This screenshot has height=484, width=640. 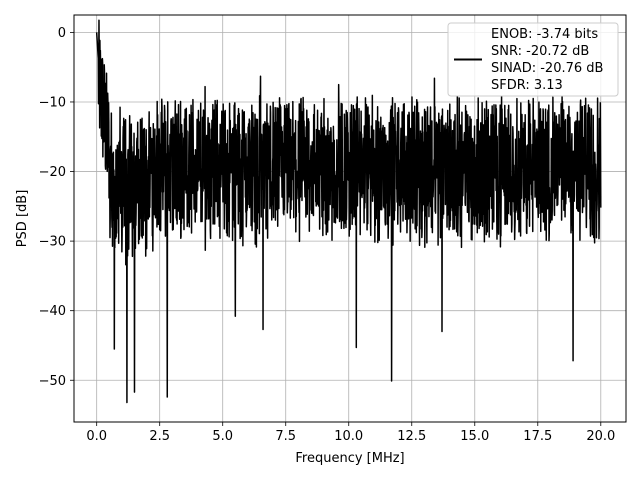 I want to click on legend-enob-text: ENOB: -3.74 bits, so click(x=544, y=34).